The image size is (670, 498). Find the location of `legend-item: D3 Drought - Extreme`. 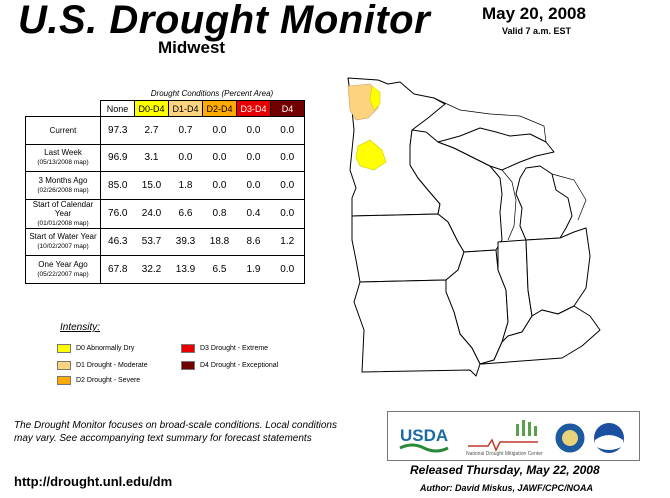

legend-item: D3 Drought - Extreme is located at coordinates (224, 348).